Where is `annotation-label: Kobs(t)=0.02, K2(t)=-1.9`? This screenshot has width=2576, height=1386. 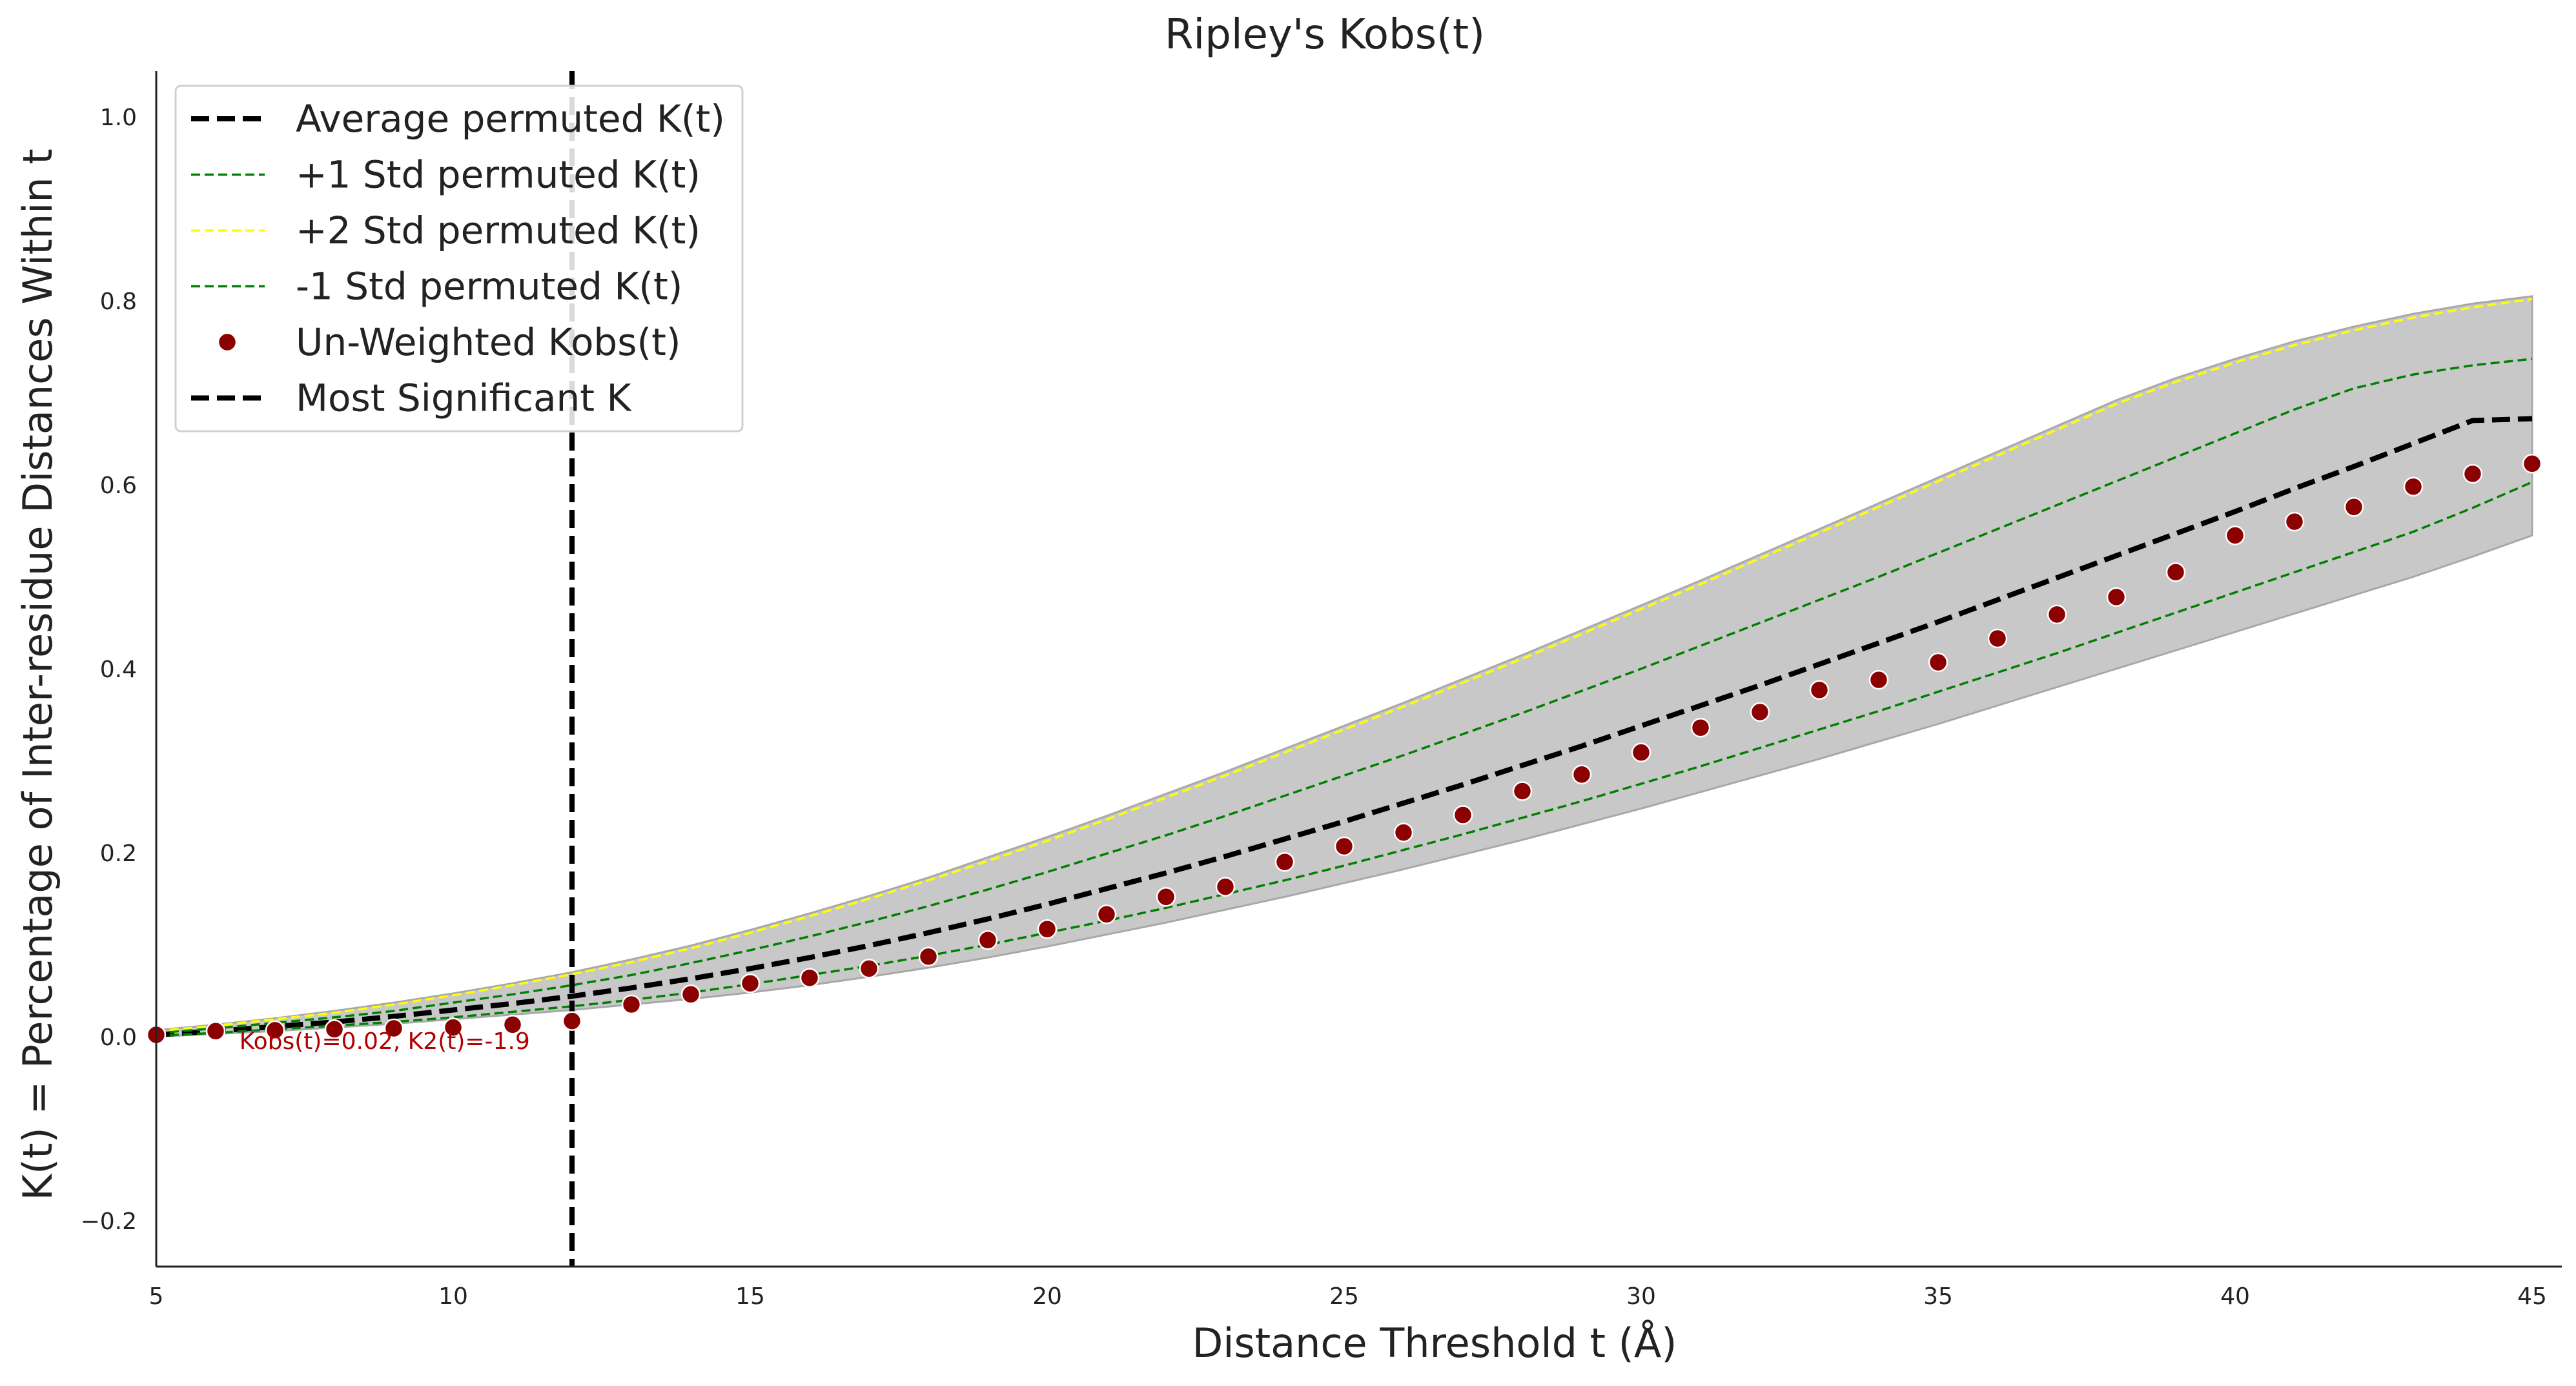
annotation-label: Kobs(t)=0.02, K2(t)=-1.9 is located at coordinates (385, 1041).